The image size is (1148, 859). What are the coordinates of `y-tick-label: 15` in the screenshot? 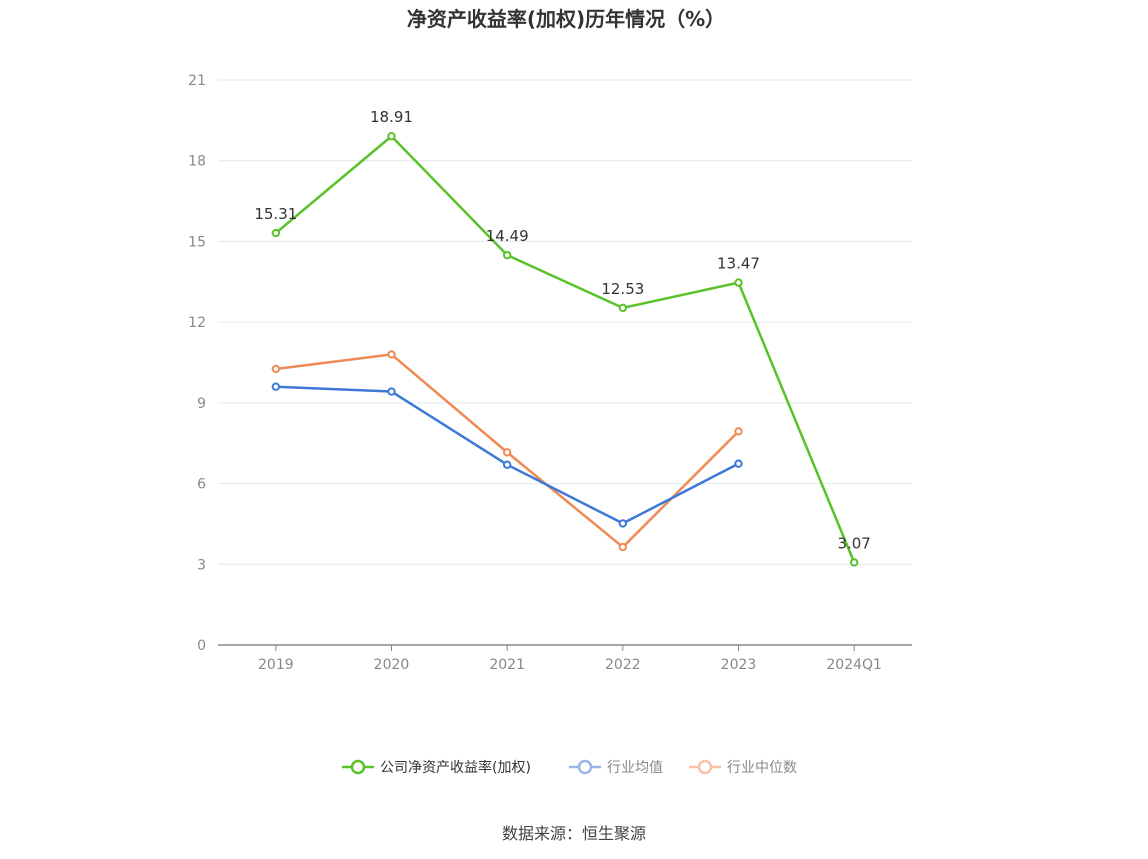 It's located at (197, 242).